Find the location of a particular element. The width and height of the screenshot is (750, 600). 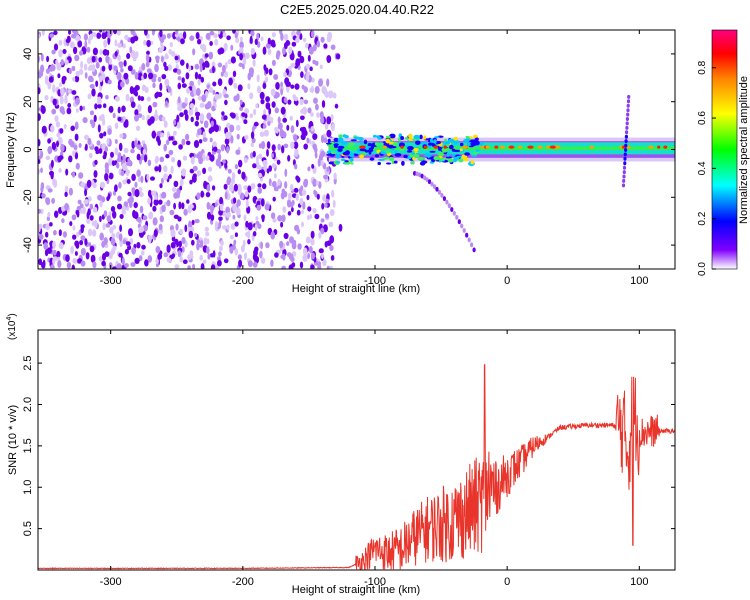

spectrogram-x-label: Height of straight line (km) is located at coordinates (356, 289).